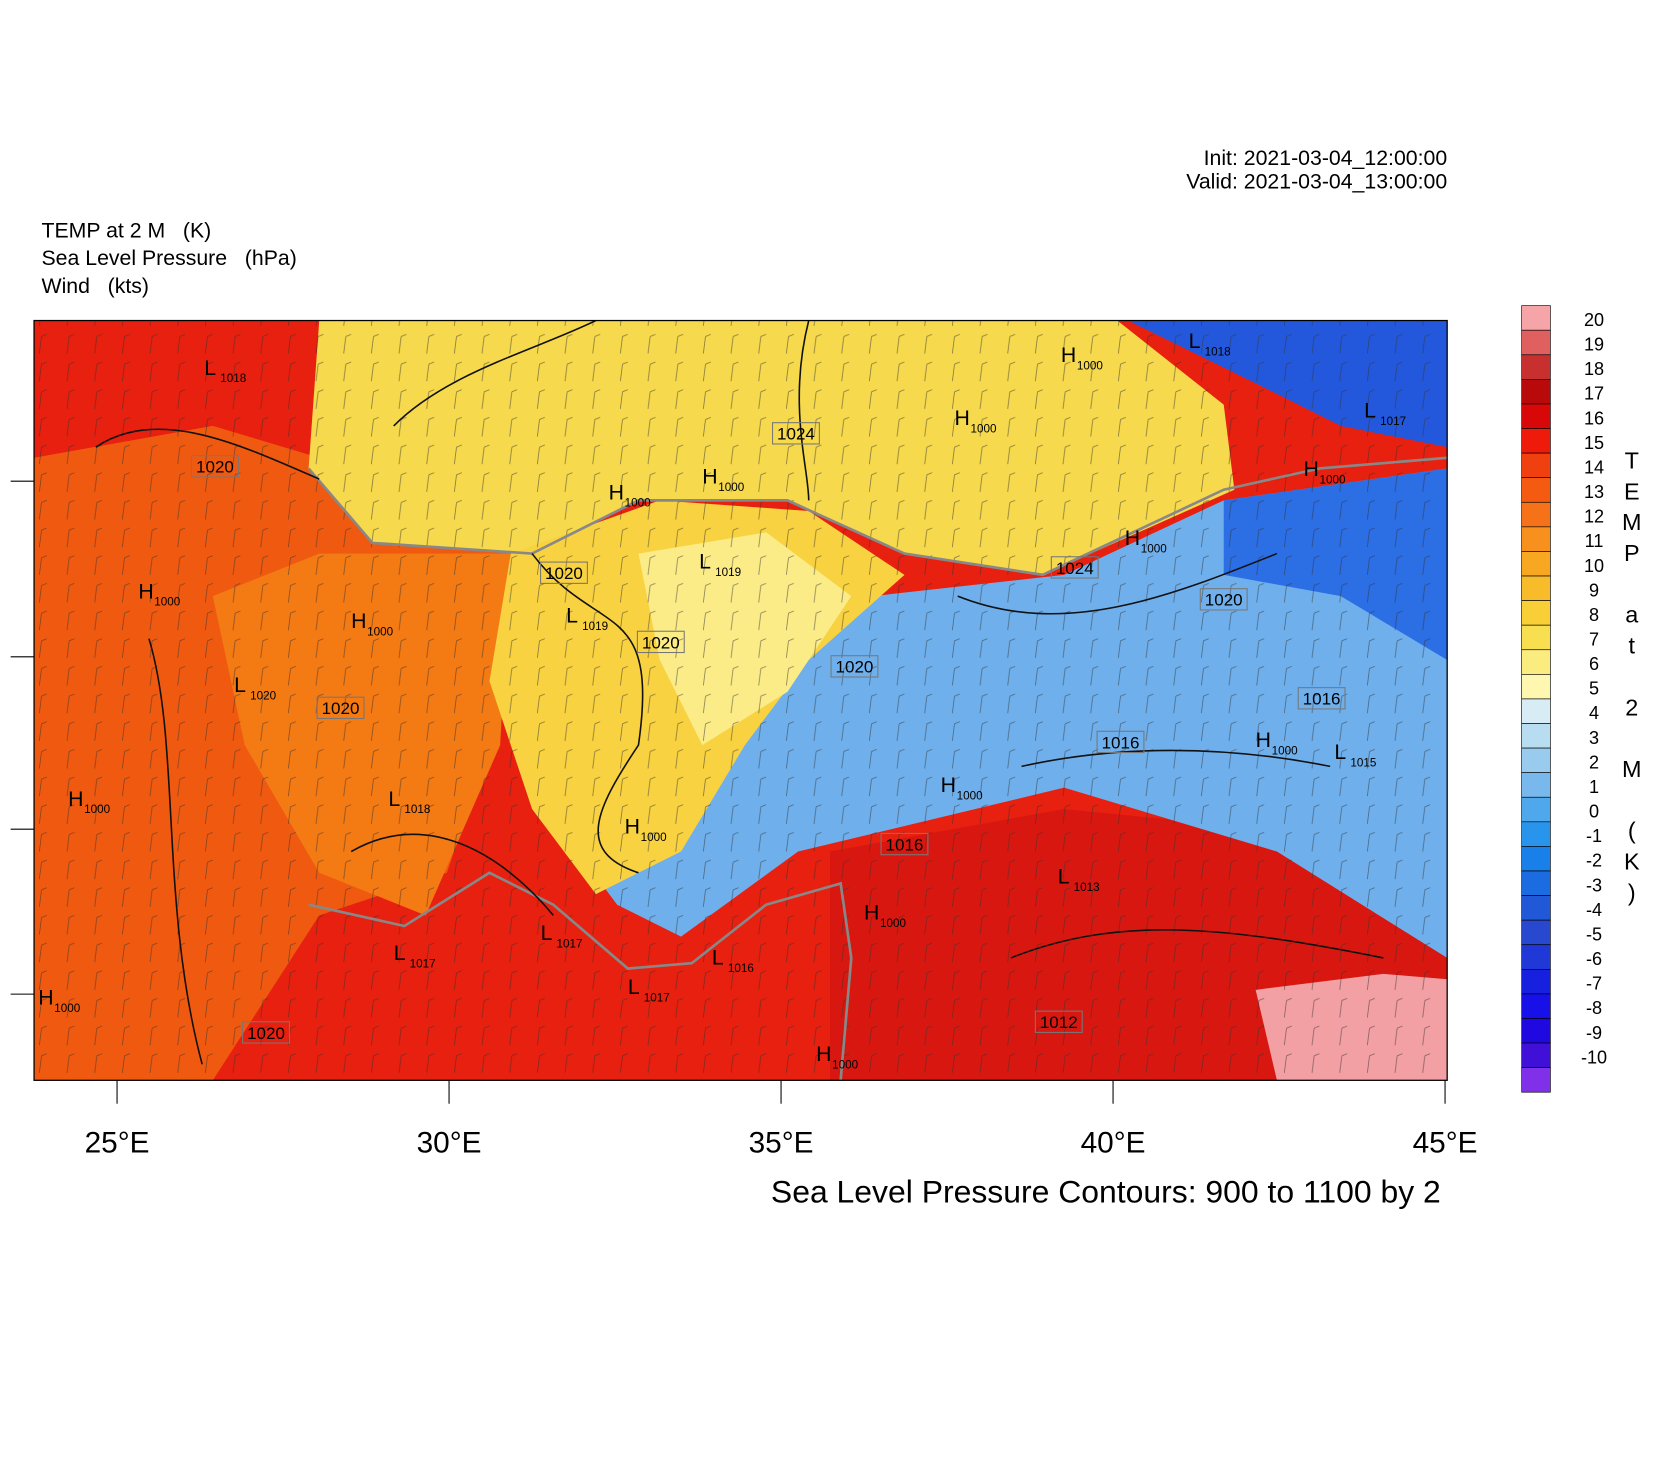 This screenshot has height=1470, width=1660. What do you see at coordinates (263, 695) in the screenshot?
I see `center-value: 1020` at bounding box center [263, 695].